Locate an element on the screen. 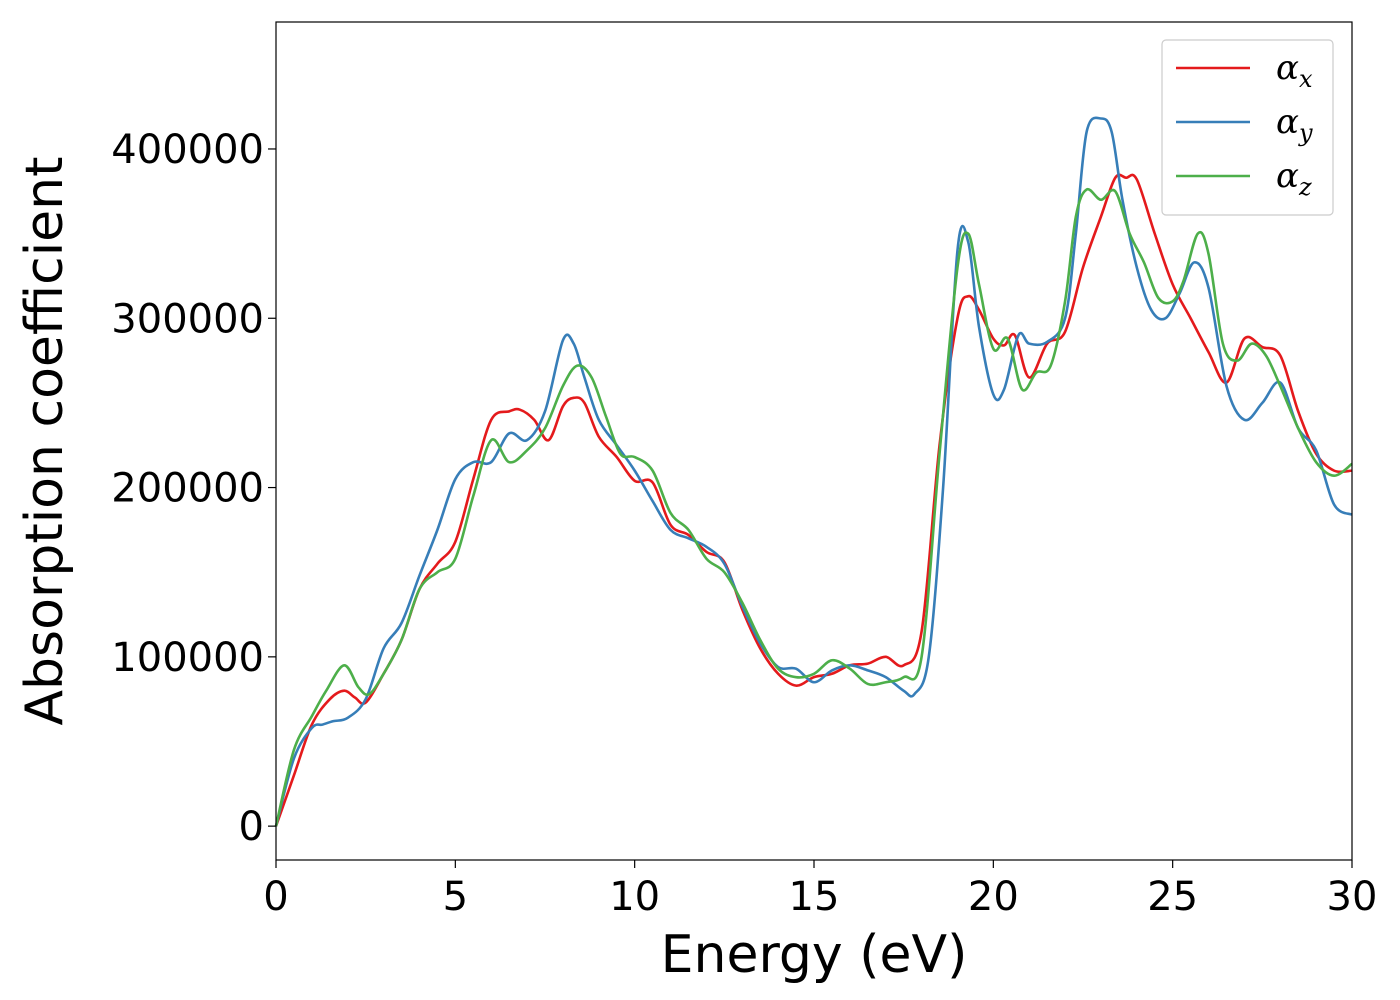 This screenshot has height=1000, width=1400. legend-box is located at coordinates (1247, 127).